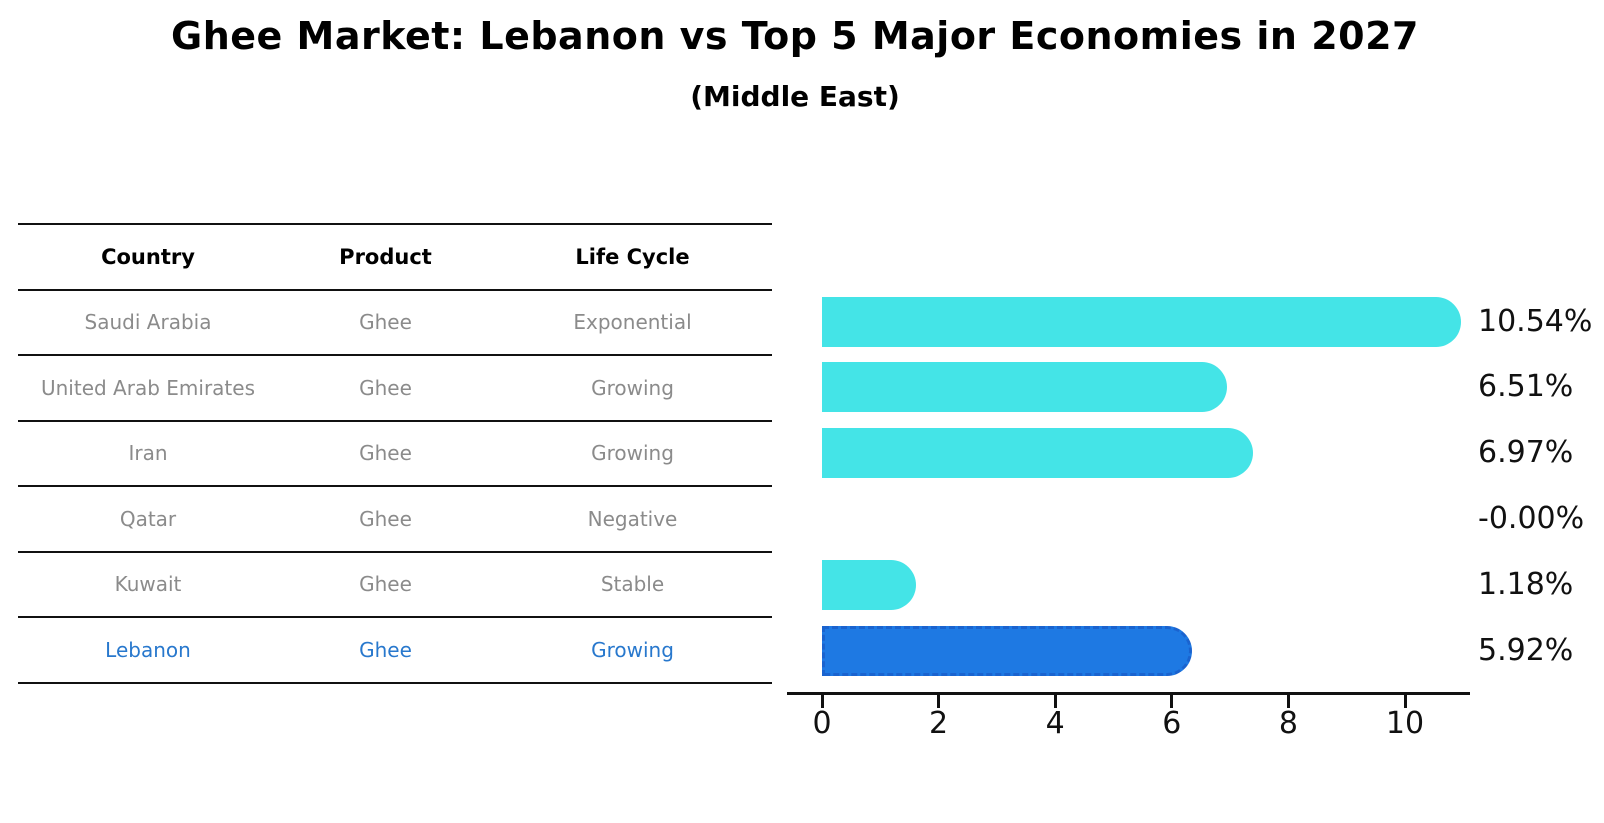 Image resolution: width=1604 pixels, height=823 pixels. Describe the element at coordinates (1128, 693) in the screenshot. I see `x-axis-line` at that location.